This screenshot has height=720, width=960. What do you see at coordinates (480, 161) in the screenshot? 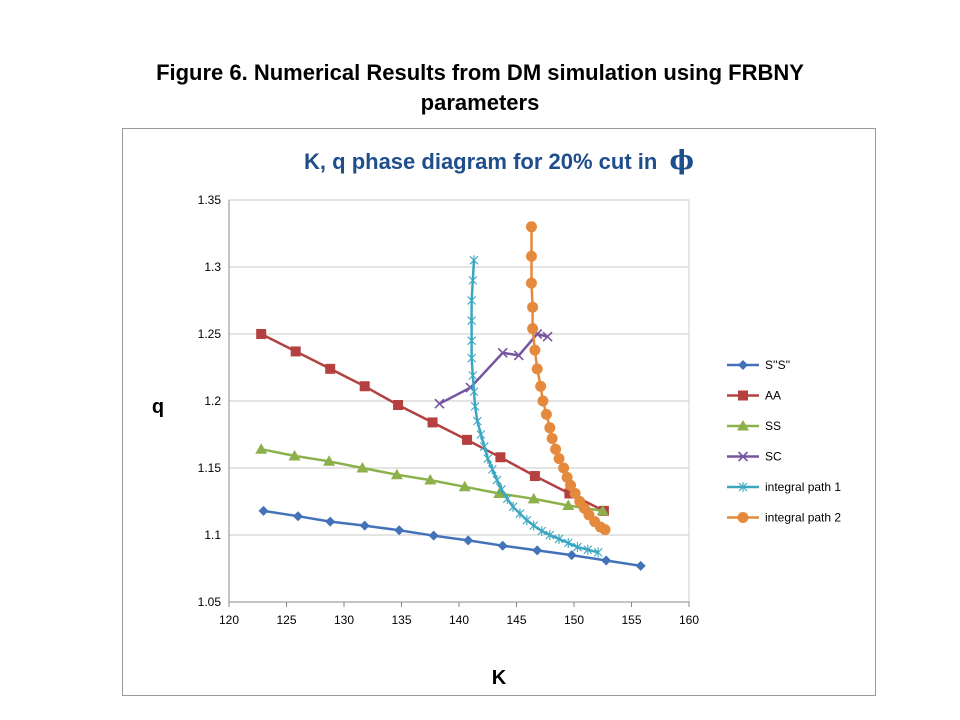
I see `chart-title-text: K, q phase diagram for 20% cut in` at bounding box center [480, 161].